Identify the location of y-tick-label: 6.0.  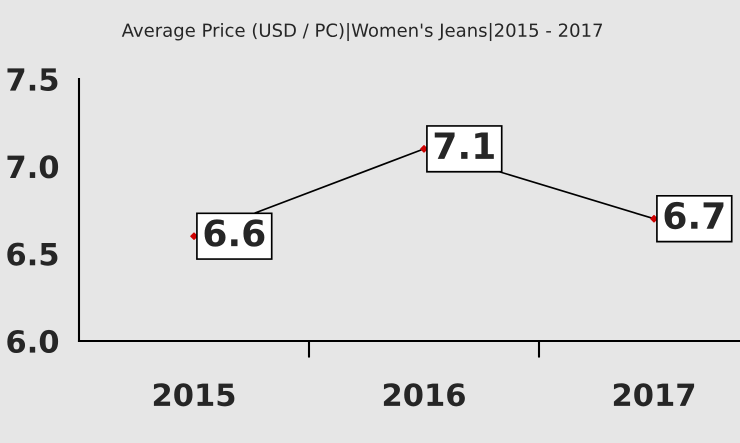
(32, 342).